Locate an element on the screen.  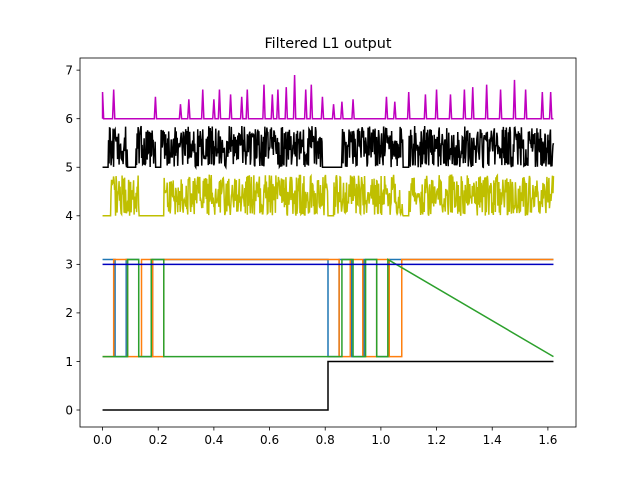
x-tick-label: 0.4 is located at coordinates (213, 440).